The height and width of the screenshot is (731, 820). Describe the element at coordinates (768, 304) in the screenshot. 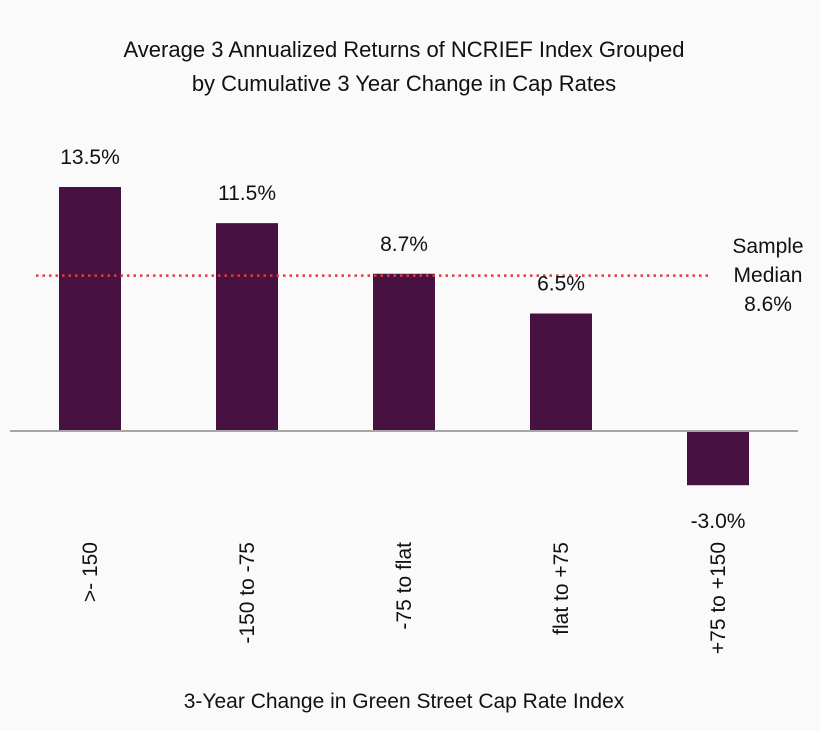

I see `median-label-line-3: 8.6%` at that location.